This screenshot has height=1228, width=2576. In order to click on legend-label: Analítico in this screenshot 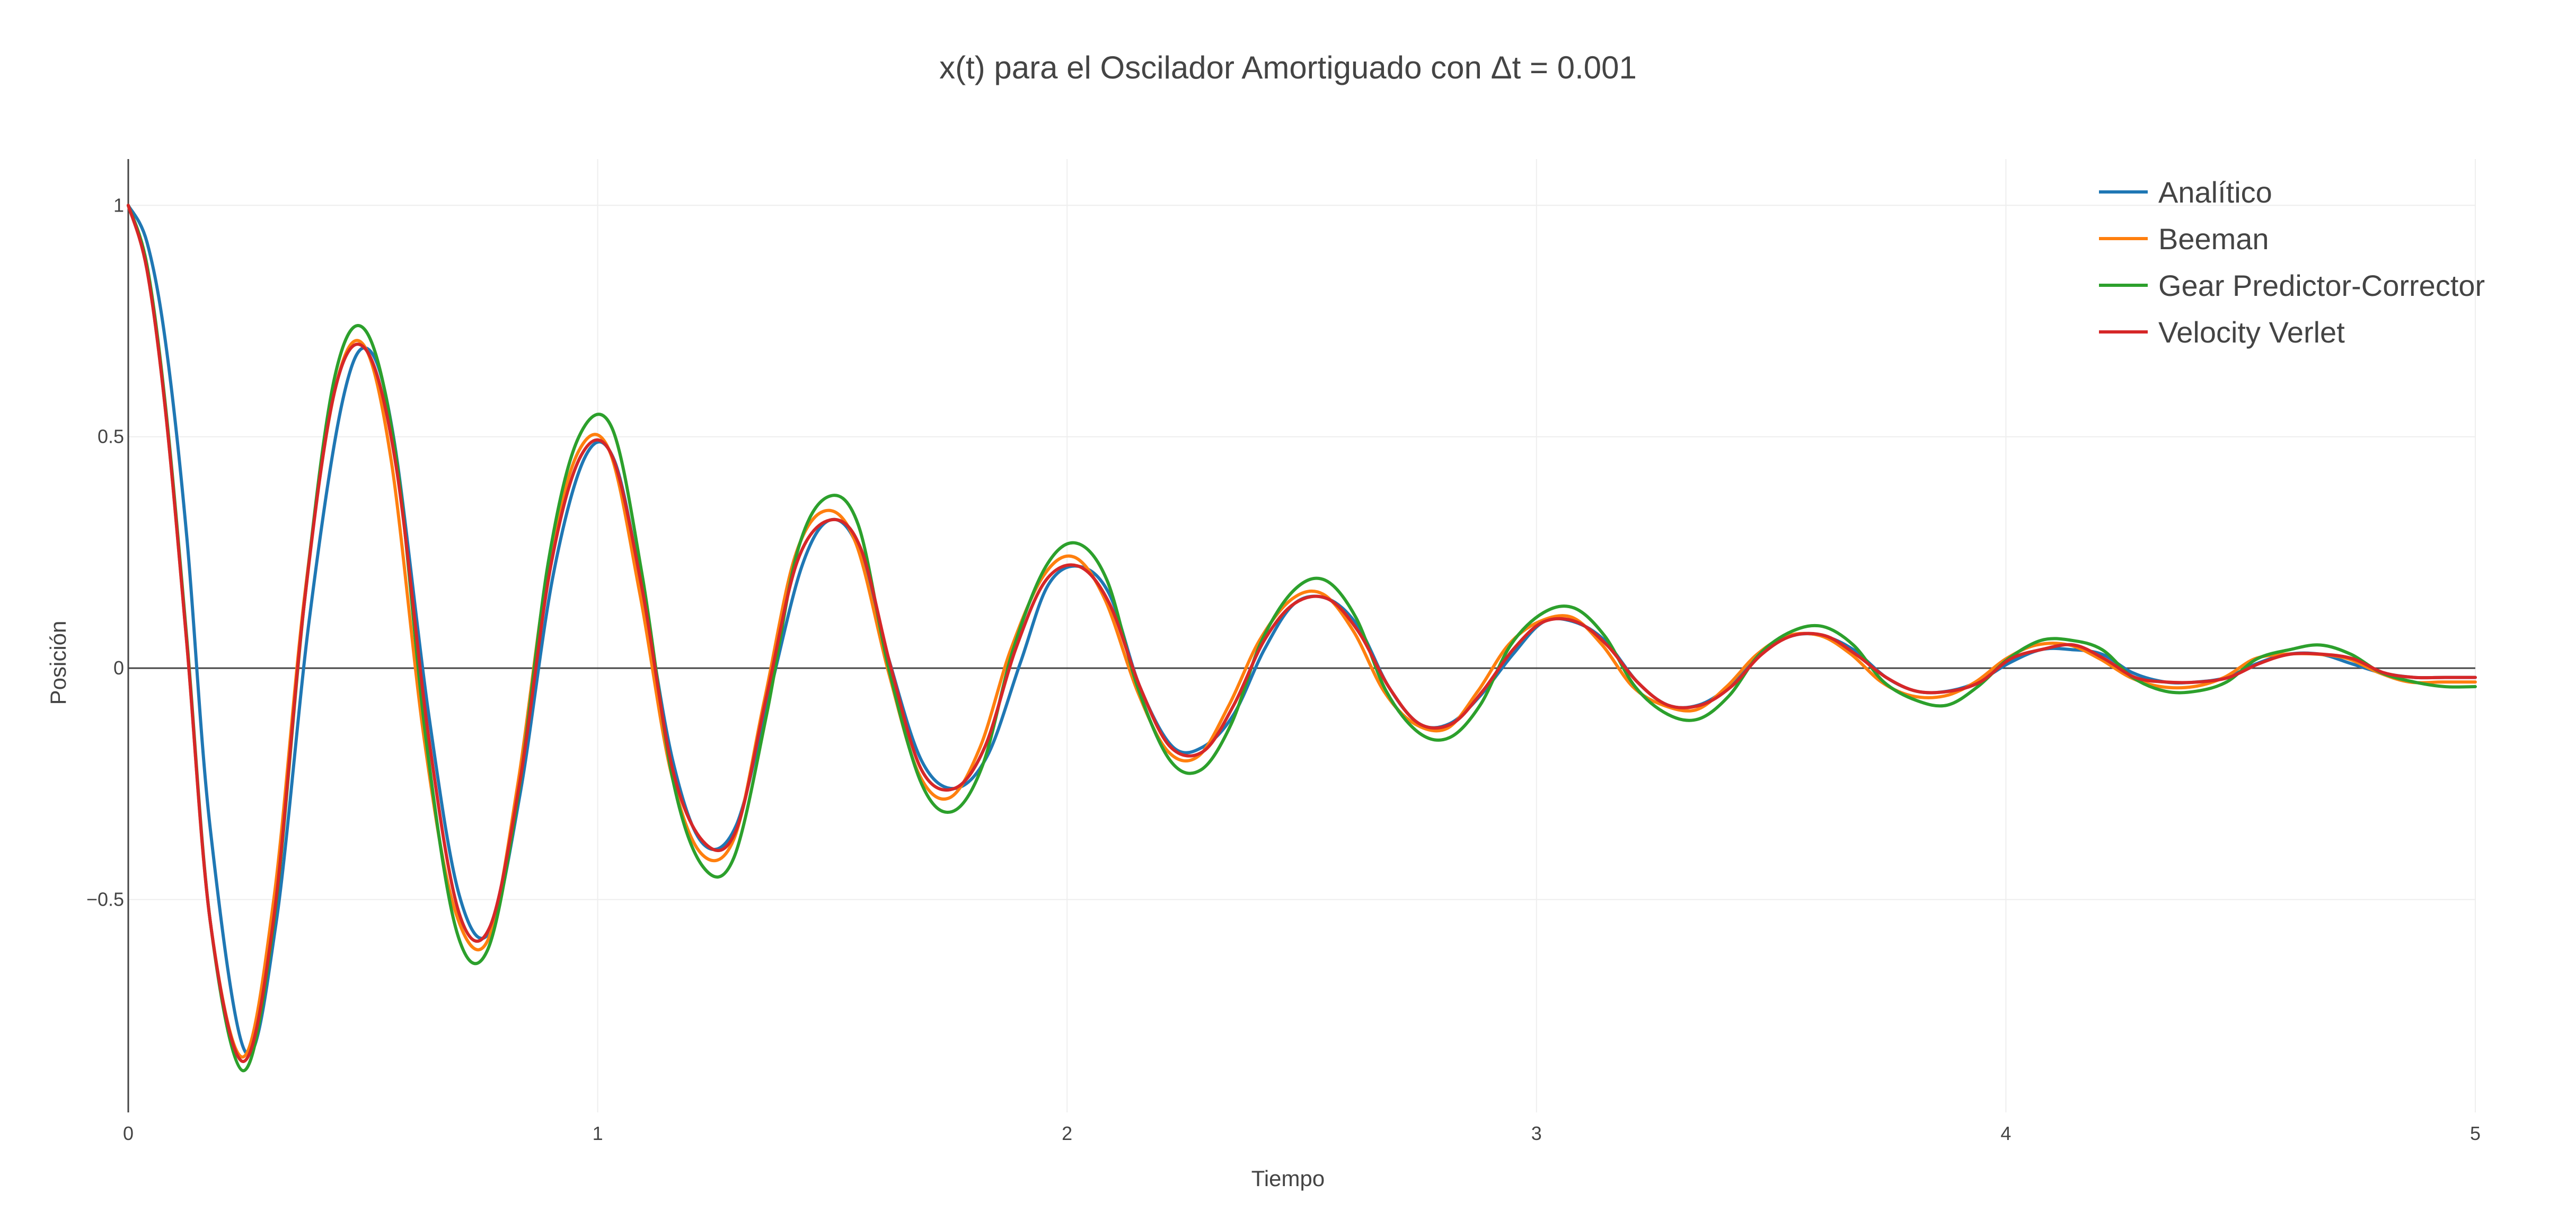, I will do `click(2215, 192)`.